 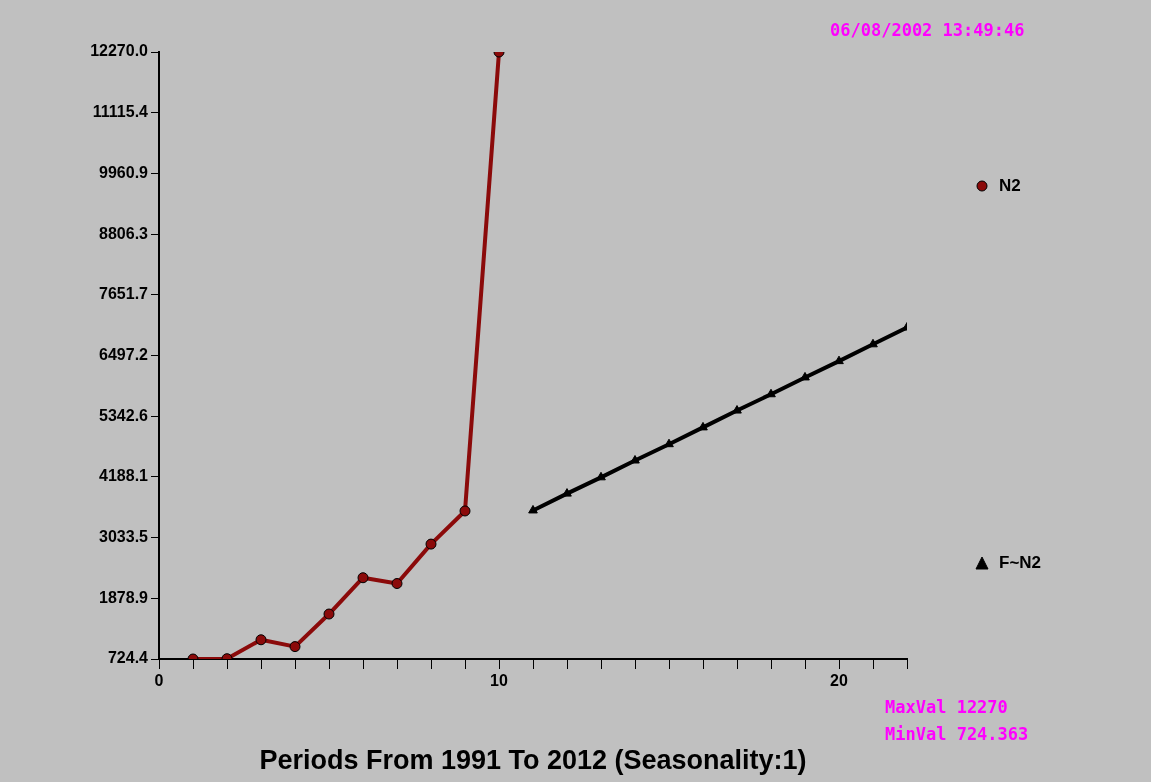 I want to click on text: 06/08/2002 13:49:46, so click(x=927, y=30).